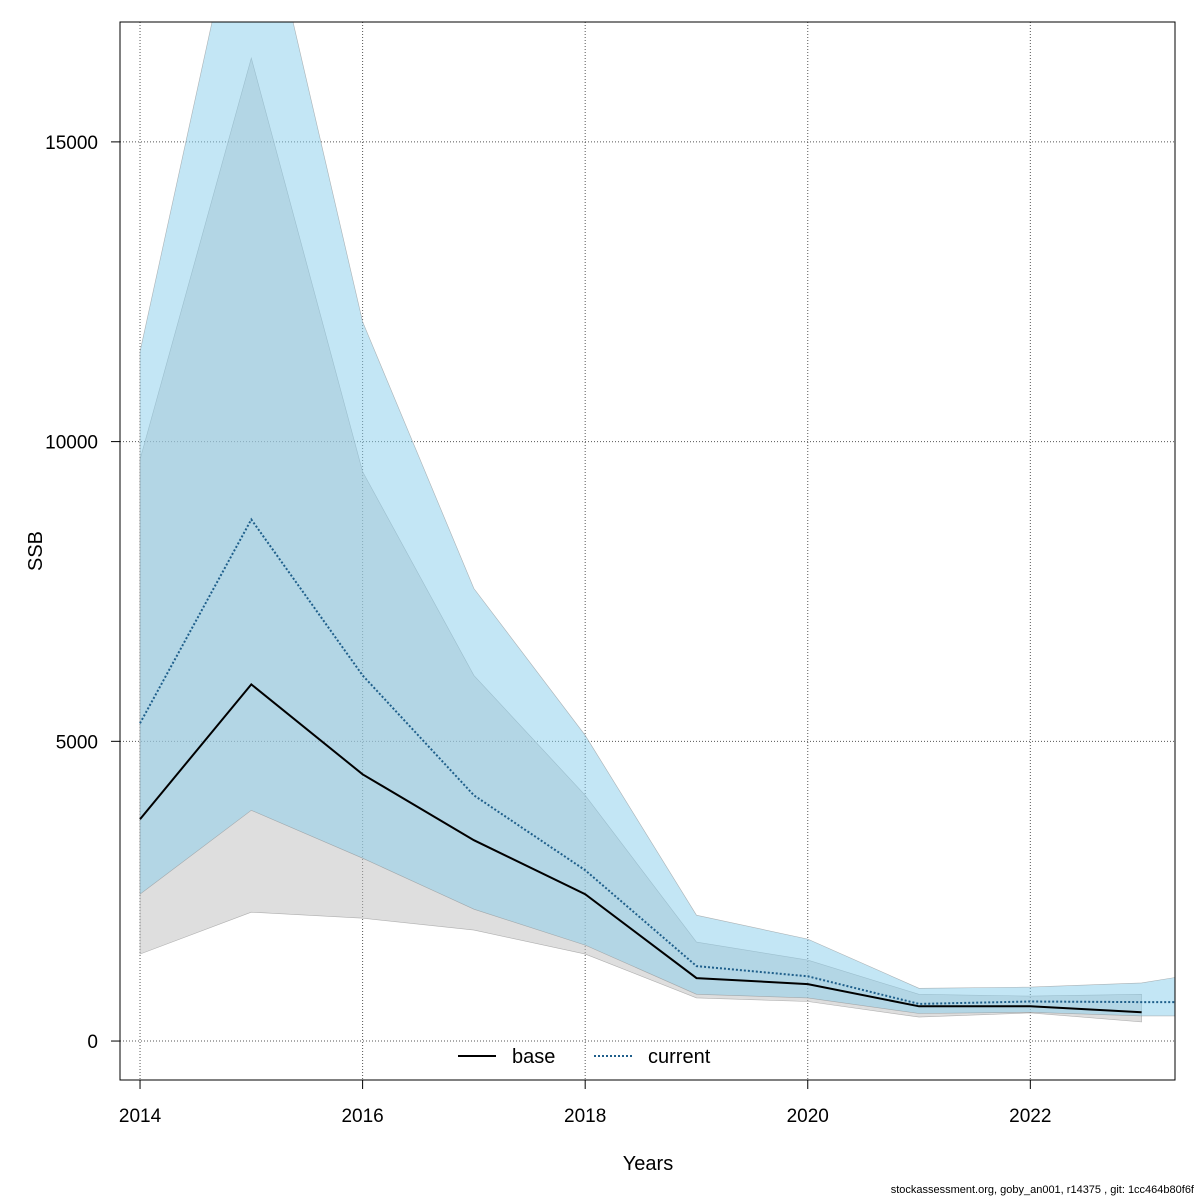 The image size is (1200, 1200). What do you see at coordinates (36, 551) in the screenshot?
I see `y-axis-title: SSB` at bounding box center [36, 551].